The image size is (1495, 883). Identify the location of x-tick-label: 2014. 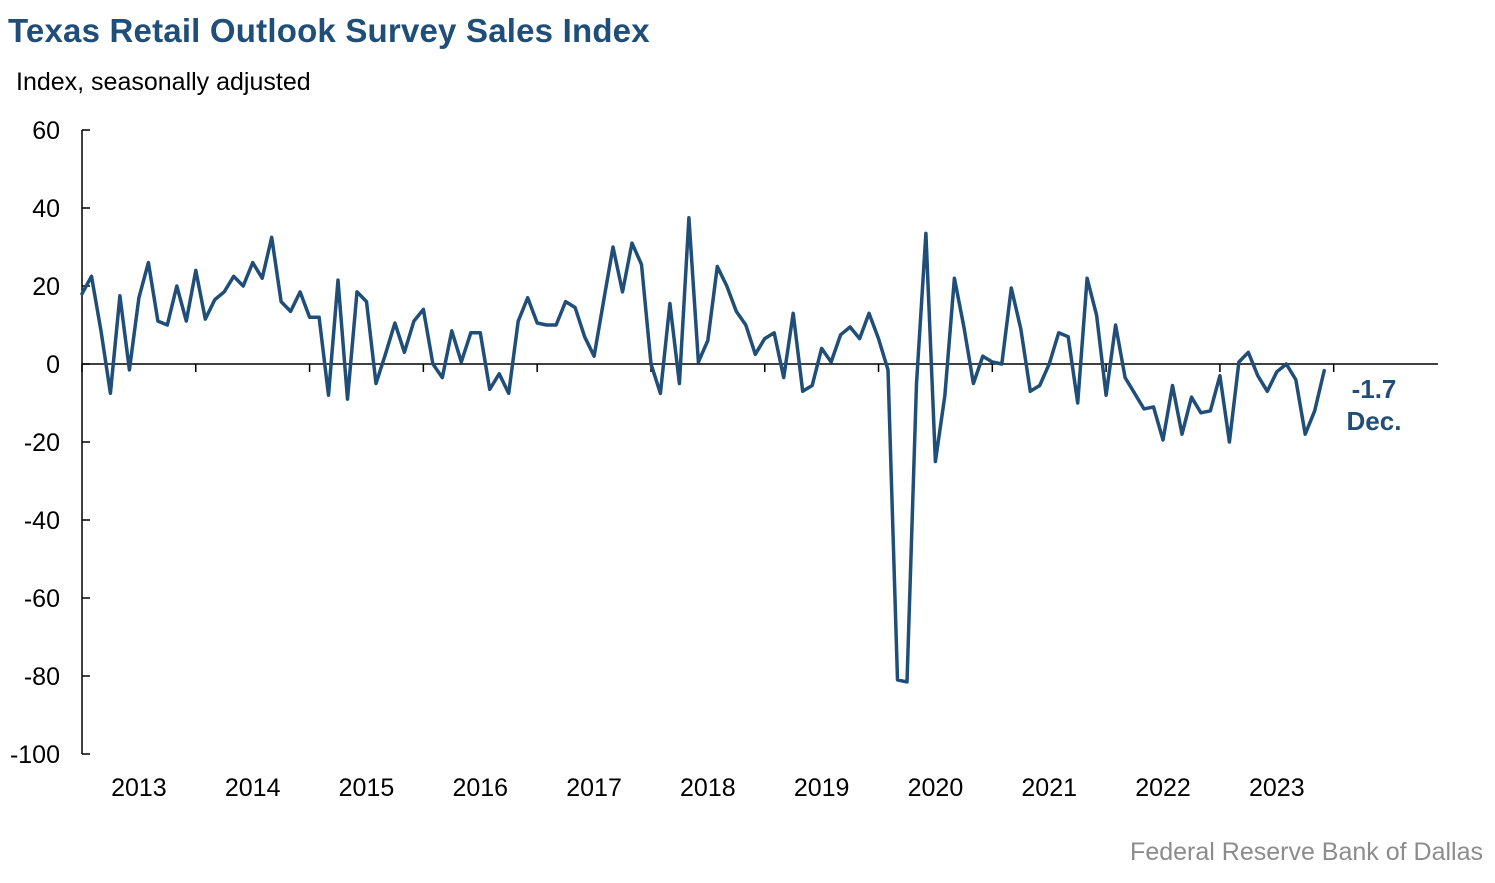
(253, 788).